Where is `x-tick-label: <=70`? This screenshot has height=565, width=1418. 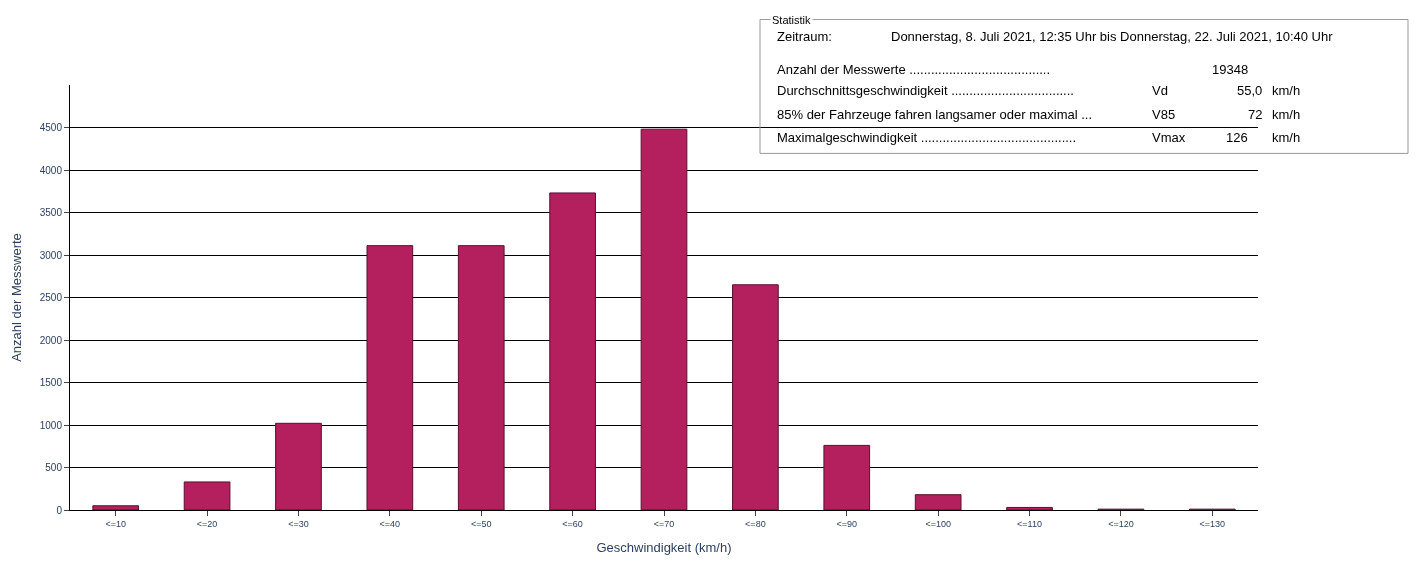 x-tick-label: <=70 is located at coordinates (664, 523).